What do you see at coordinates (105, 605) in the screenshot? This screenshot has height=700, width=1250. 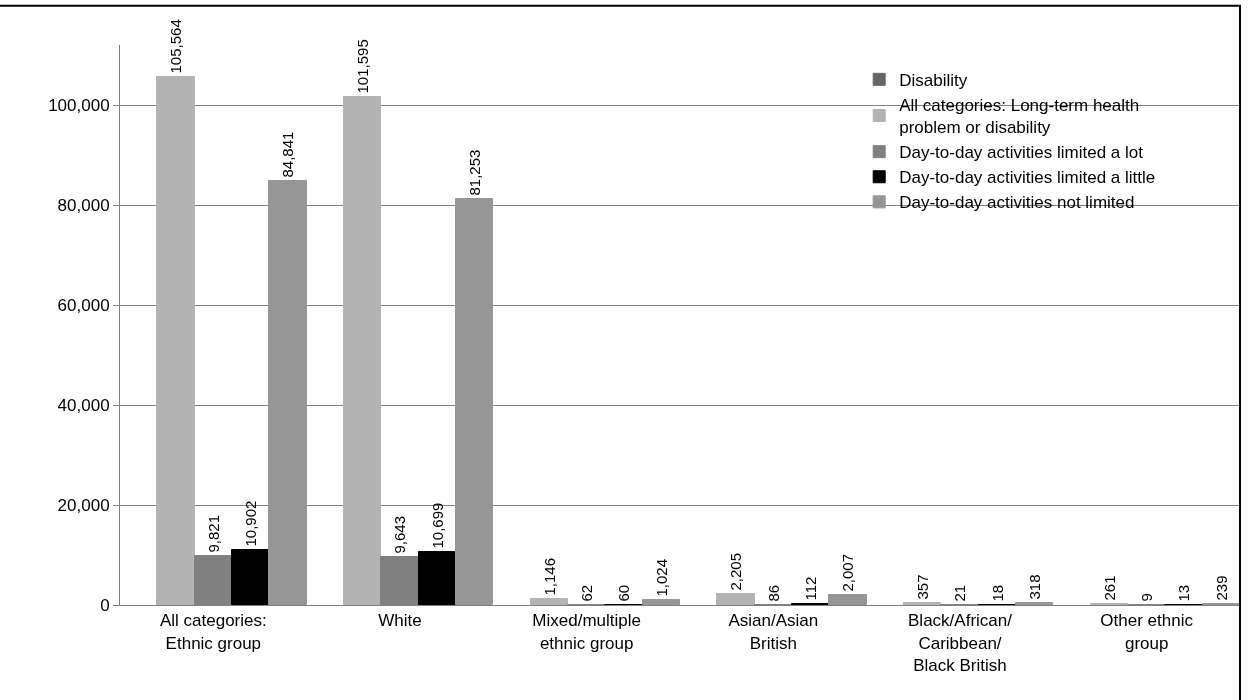 I see `y-tick-label: 0` at bounding box center [105, 605].